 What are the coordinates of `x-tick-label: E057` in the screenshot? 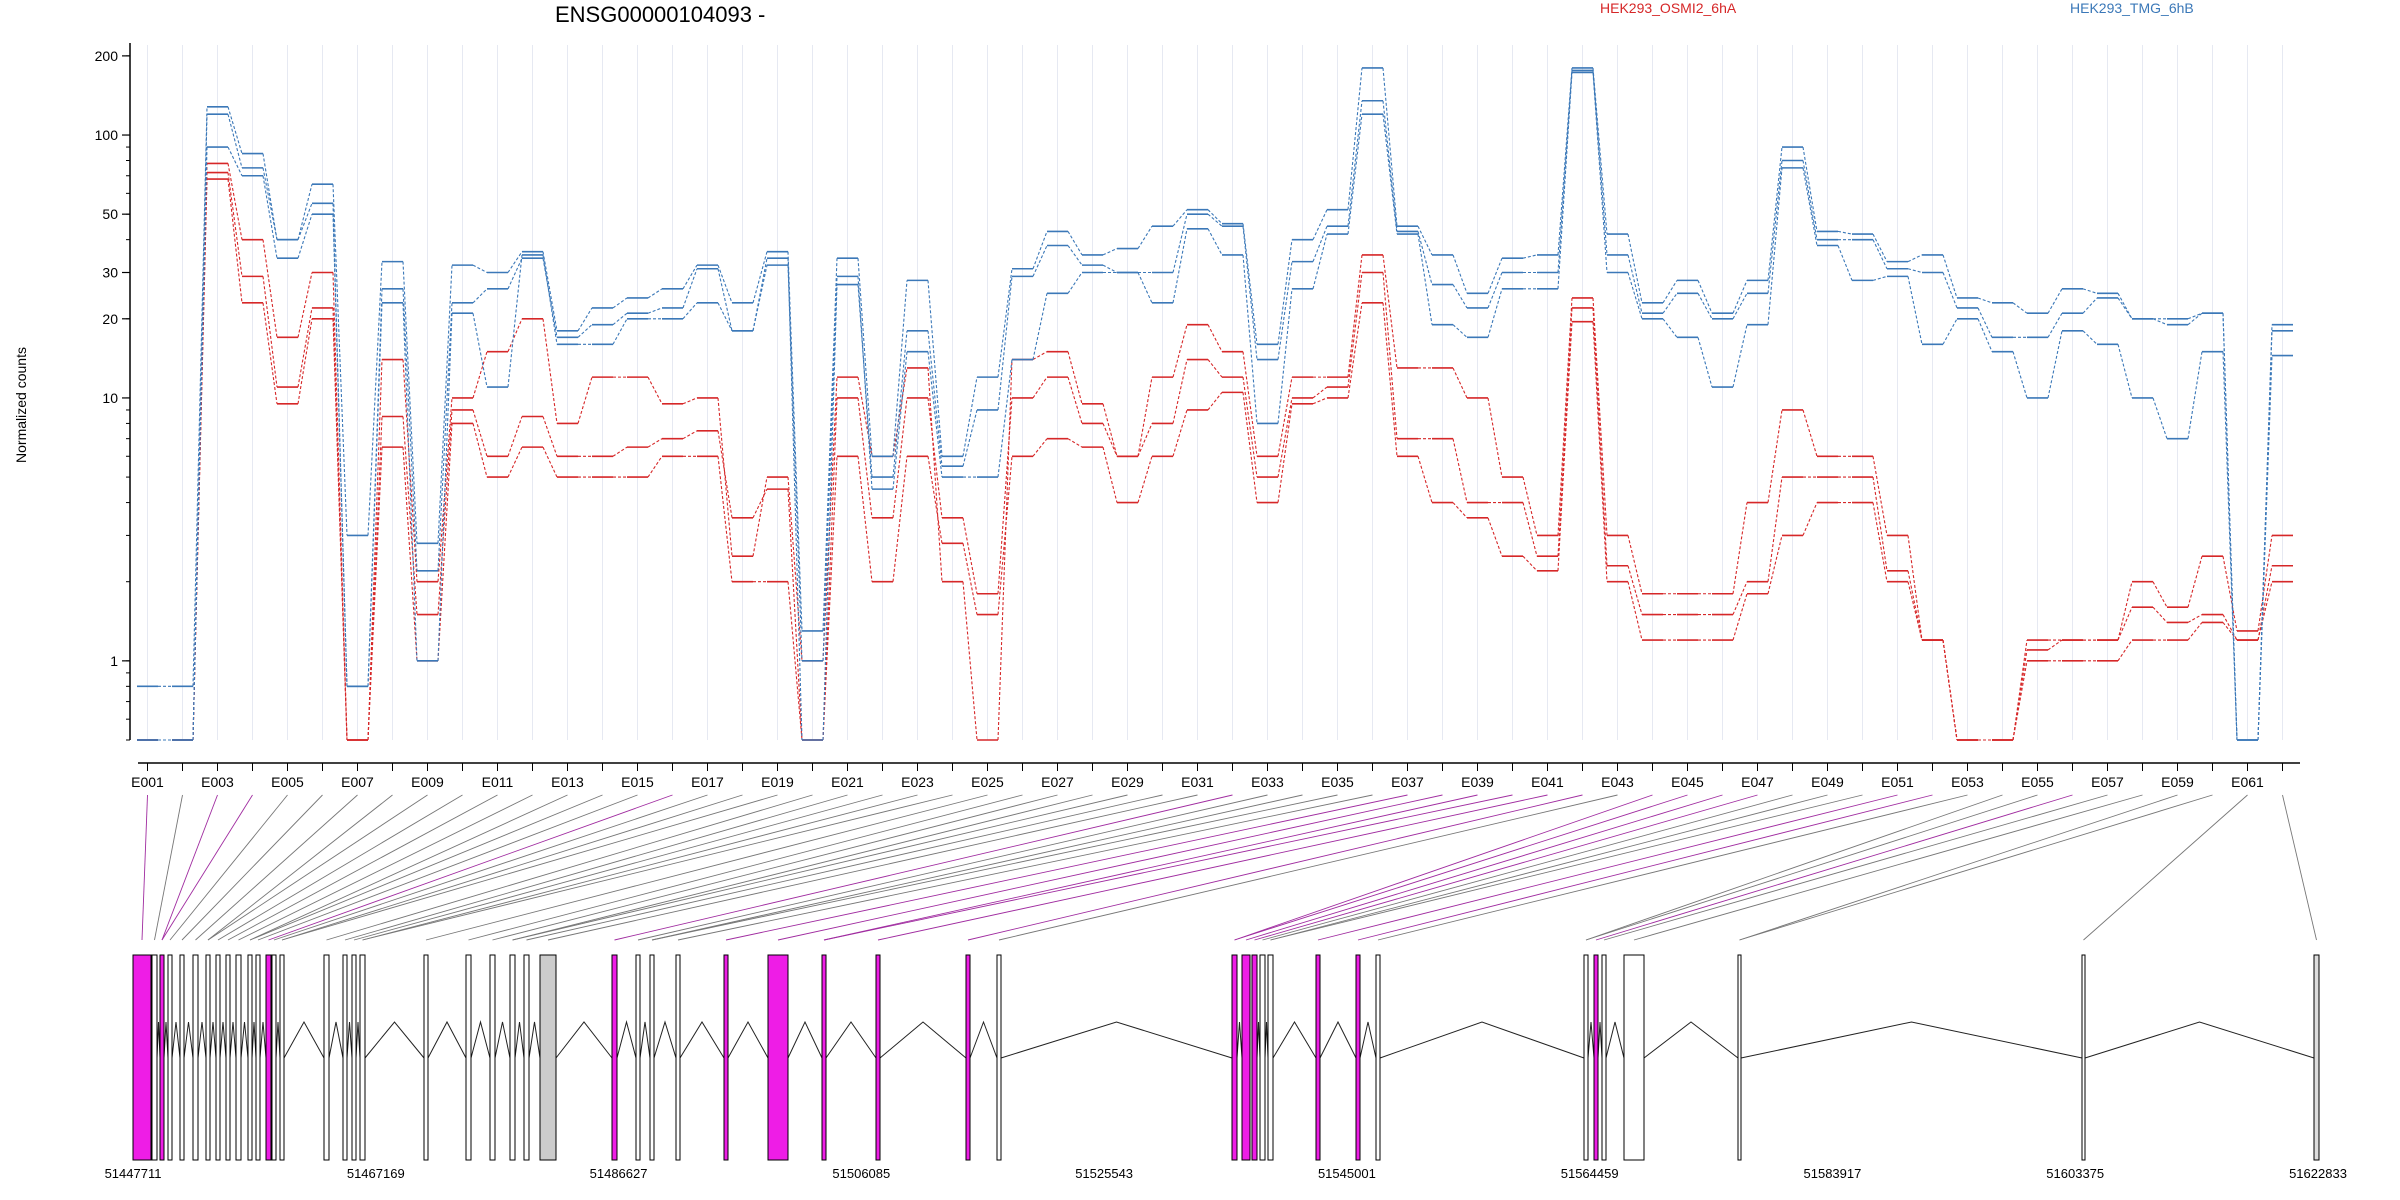 It's located at (2107, 782).